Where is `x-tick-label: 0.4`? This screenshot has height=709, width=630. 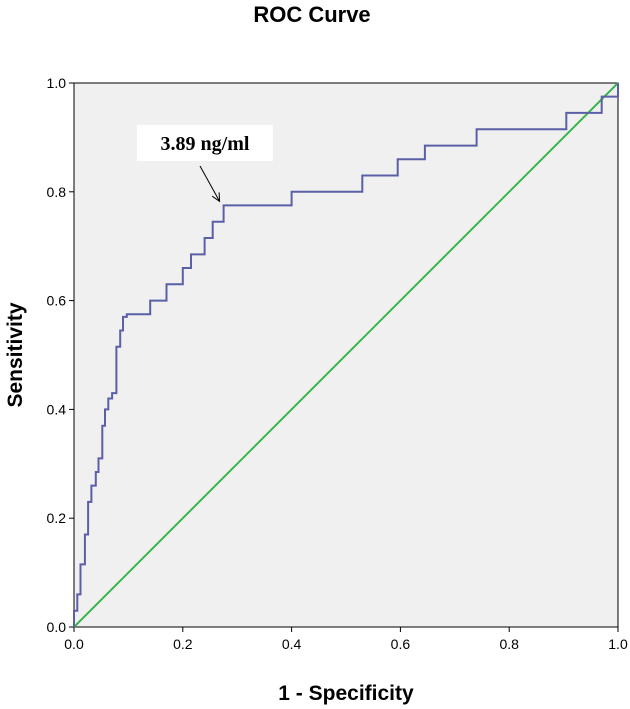
x-tick-label: 0.4 is located at coordinates (292, 644).